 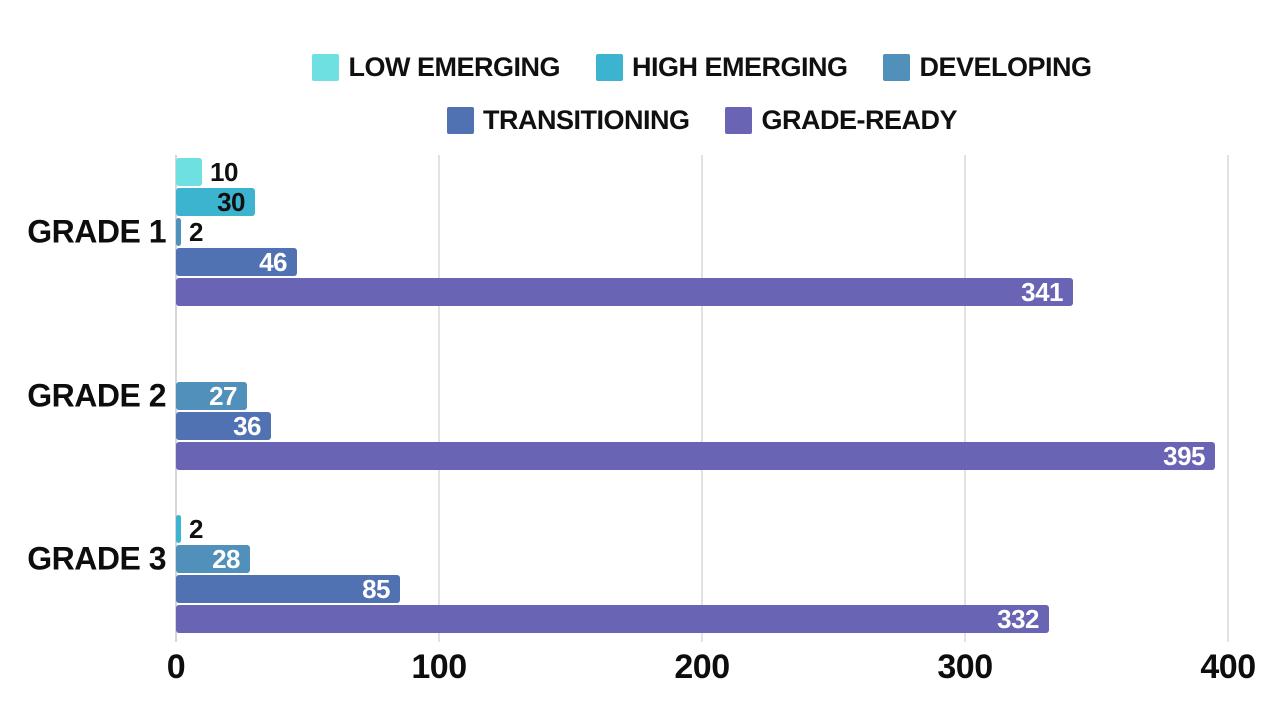 What do you see at coordinates (739, 120) in the screenshot?
I see `legend-swatch-grade-ready` at bounding box center [739, 120].